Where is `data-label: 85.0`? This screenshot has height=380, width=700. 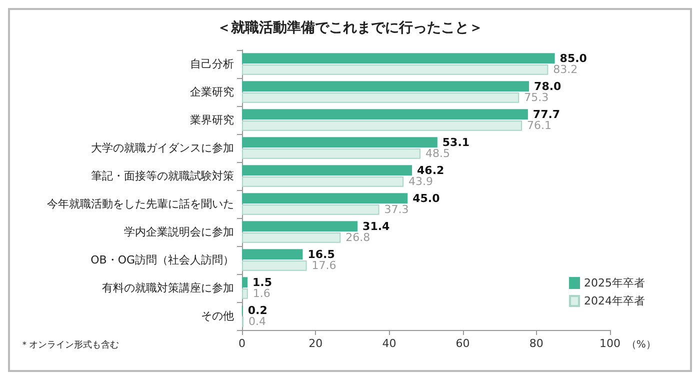
data-label: 85.0 is located at coordinates (574, 58).